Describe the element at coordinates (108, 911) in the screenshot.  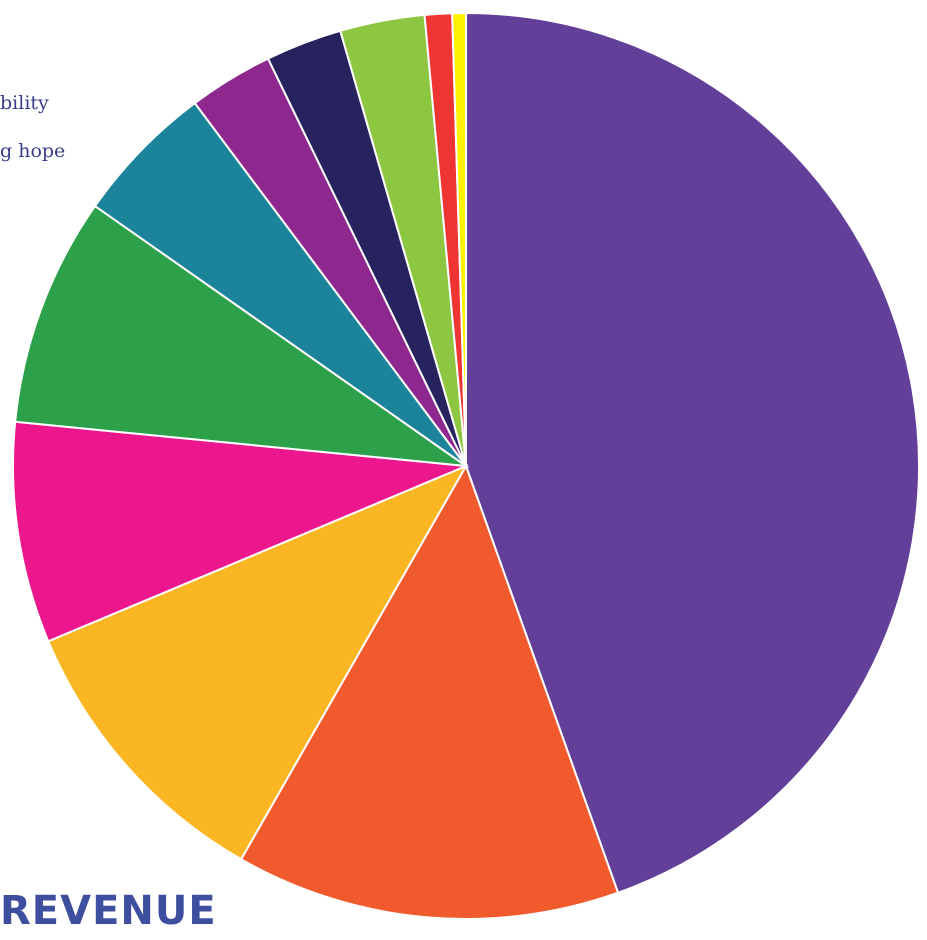
I see `chart-title: REVENUE` at that location.